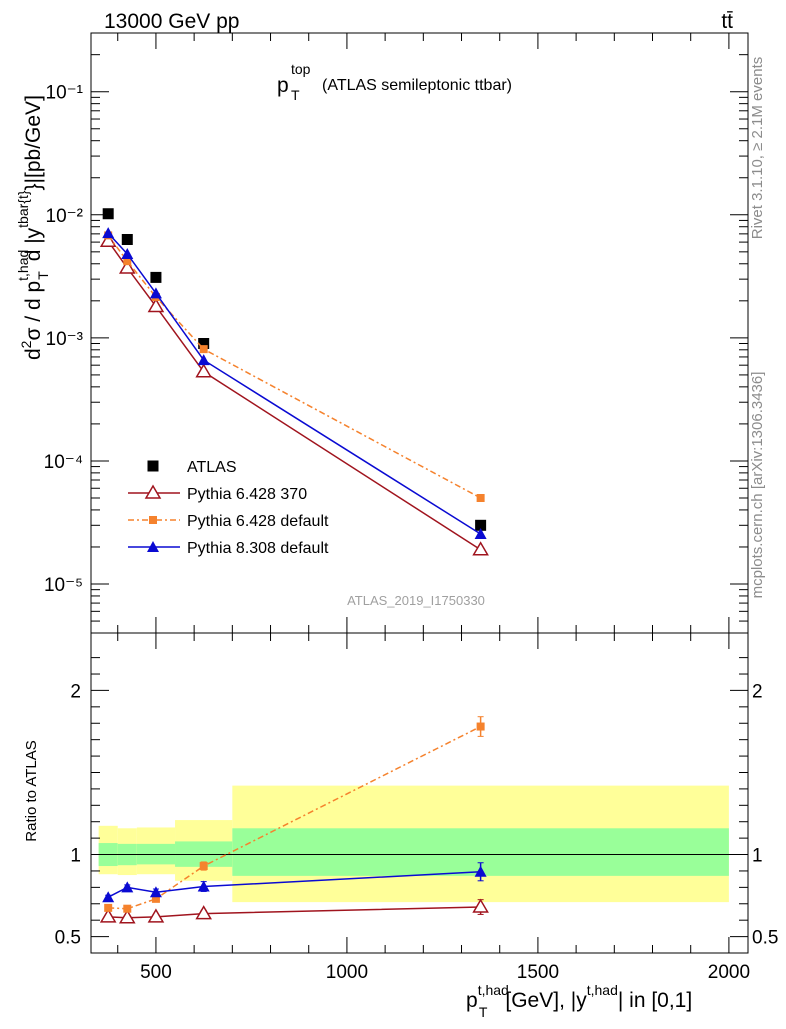  Describe the element at coordinates (258, 521) in the screenshot. I see `legend-label: Pythia 6.428 default` at that location.